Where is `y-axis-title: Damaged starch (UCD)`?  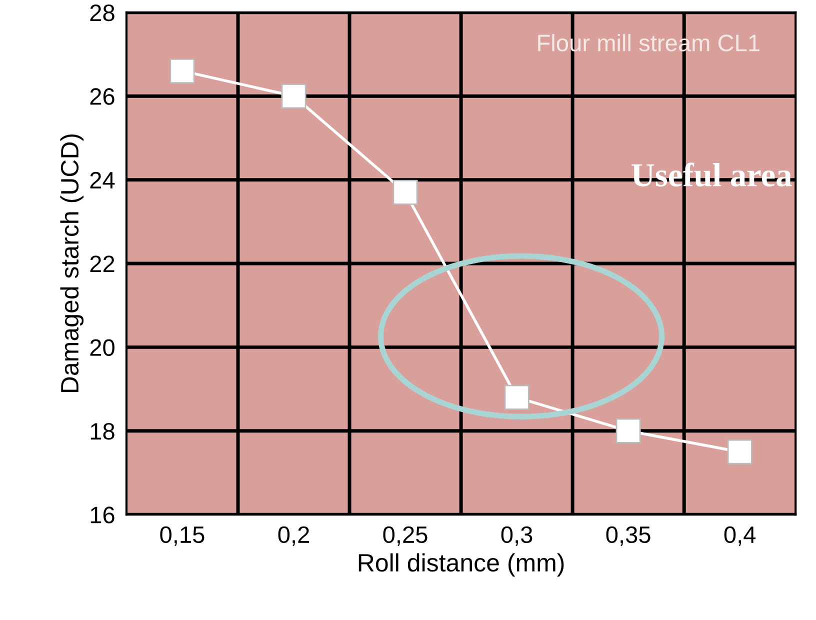 y-axis-title: Damaged starch (UCD) is located at coordinates (72, 263).